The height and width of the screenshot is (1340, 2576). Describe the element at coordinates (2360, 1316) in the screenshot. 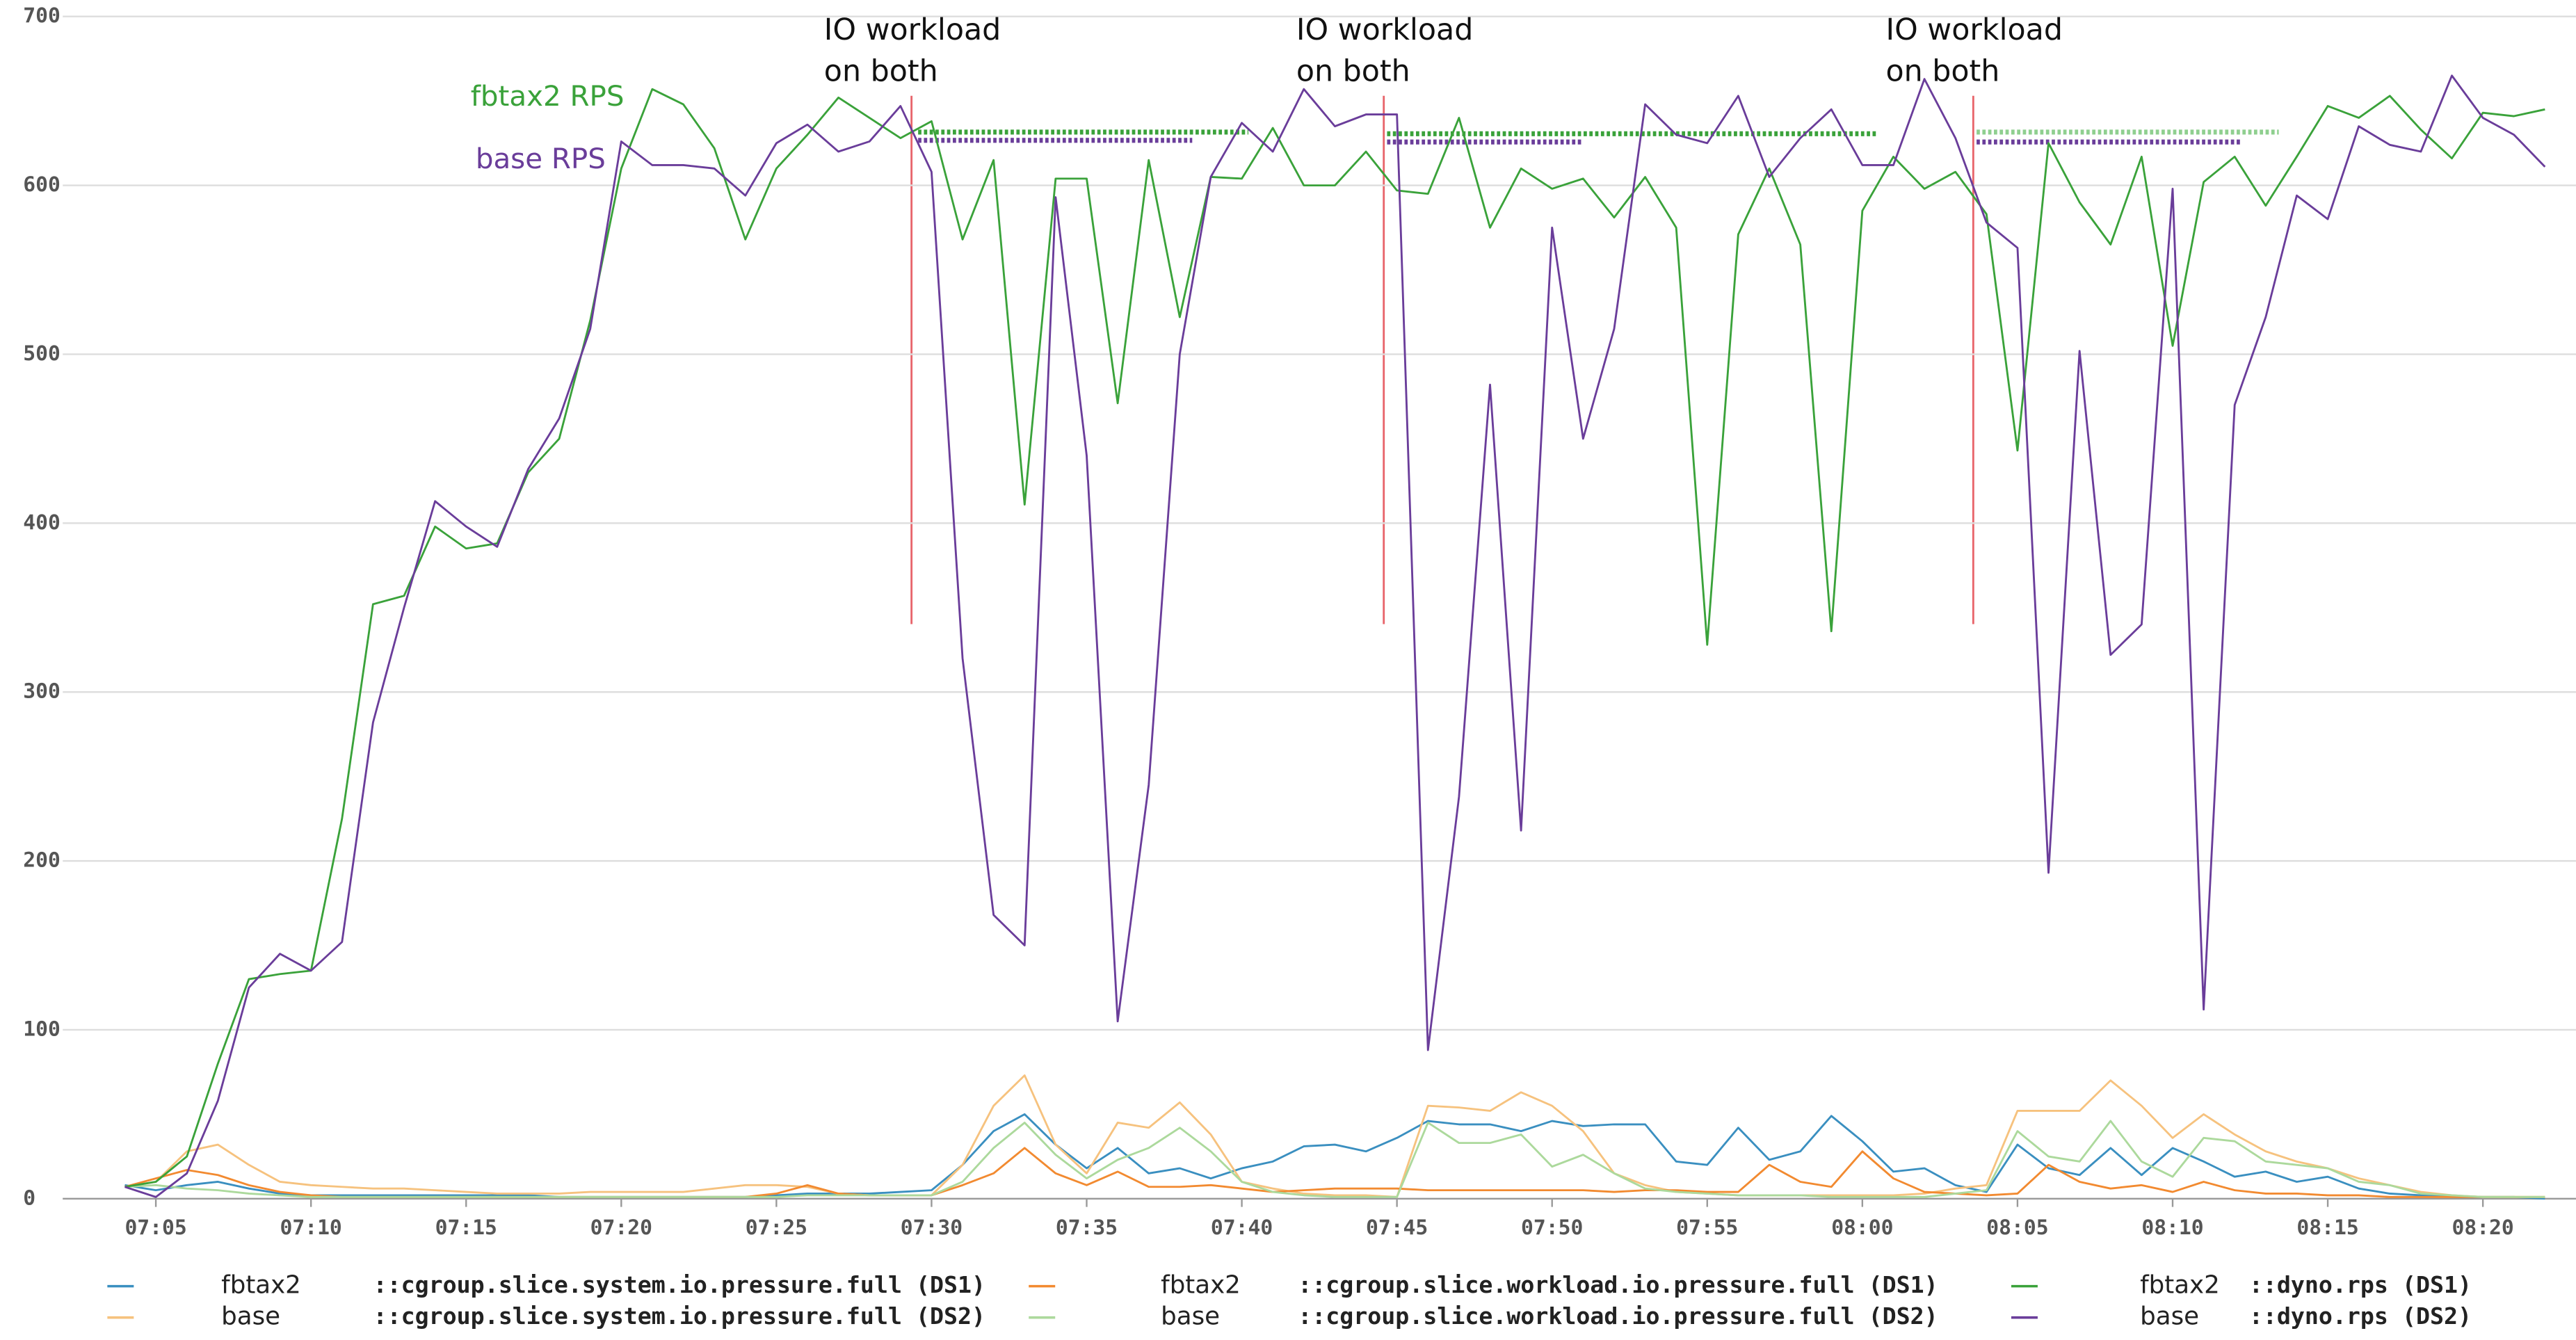

I see `legend-metric: ::dyno.rps (DS2)` at that location.